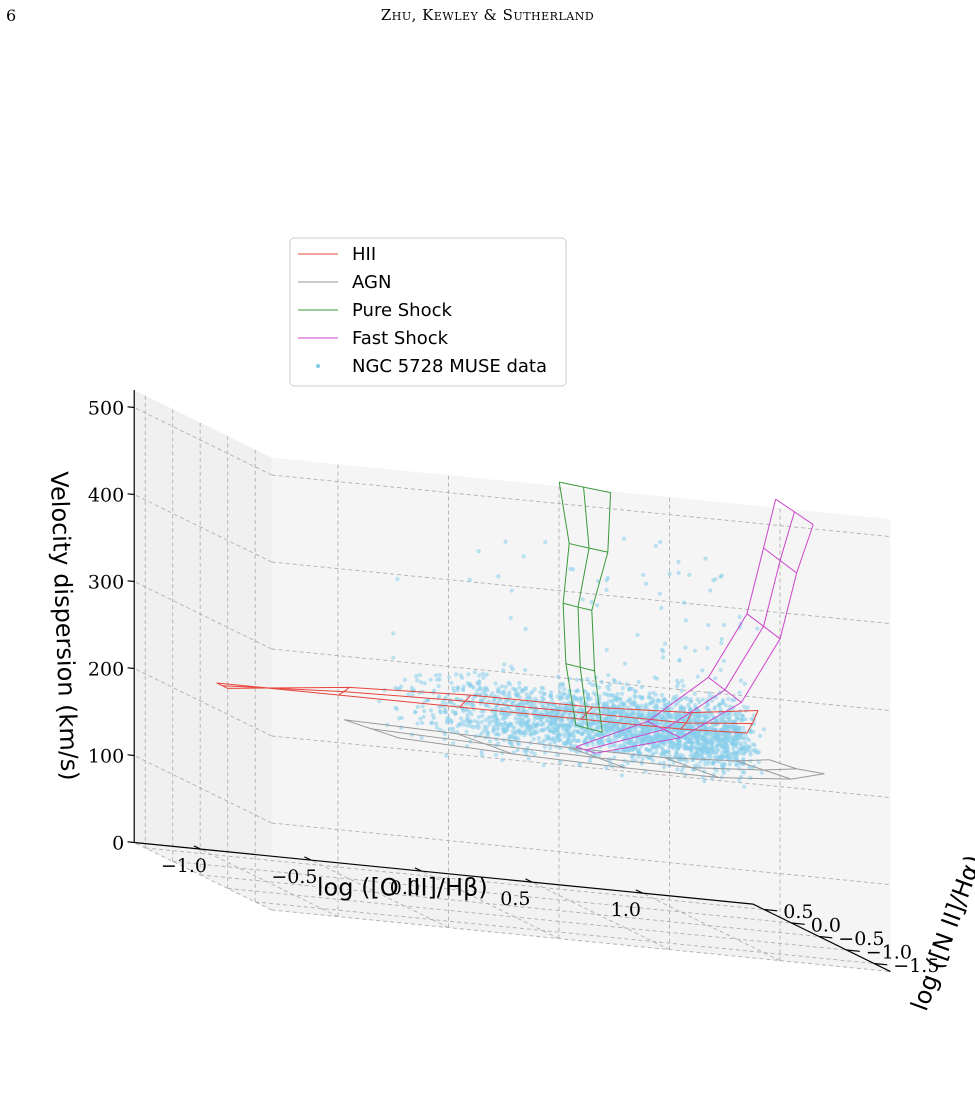  Describe the element at coordinates (64, 626) in the screenshot. I see `z-axis-label: Velocity dispersion (km/s)` at that location.